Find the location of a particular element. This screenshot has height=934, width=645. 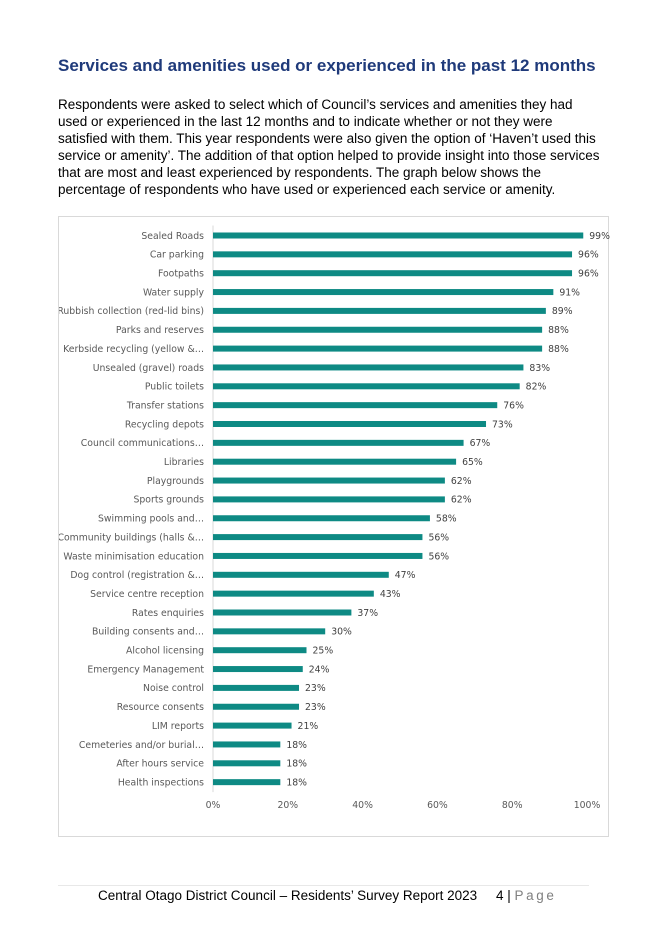

data-label: 67% is located at coordinates (480, 443).